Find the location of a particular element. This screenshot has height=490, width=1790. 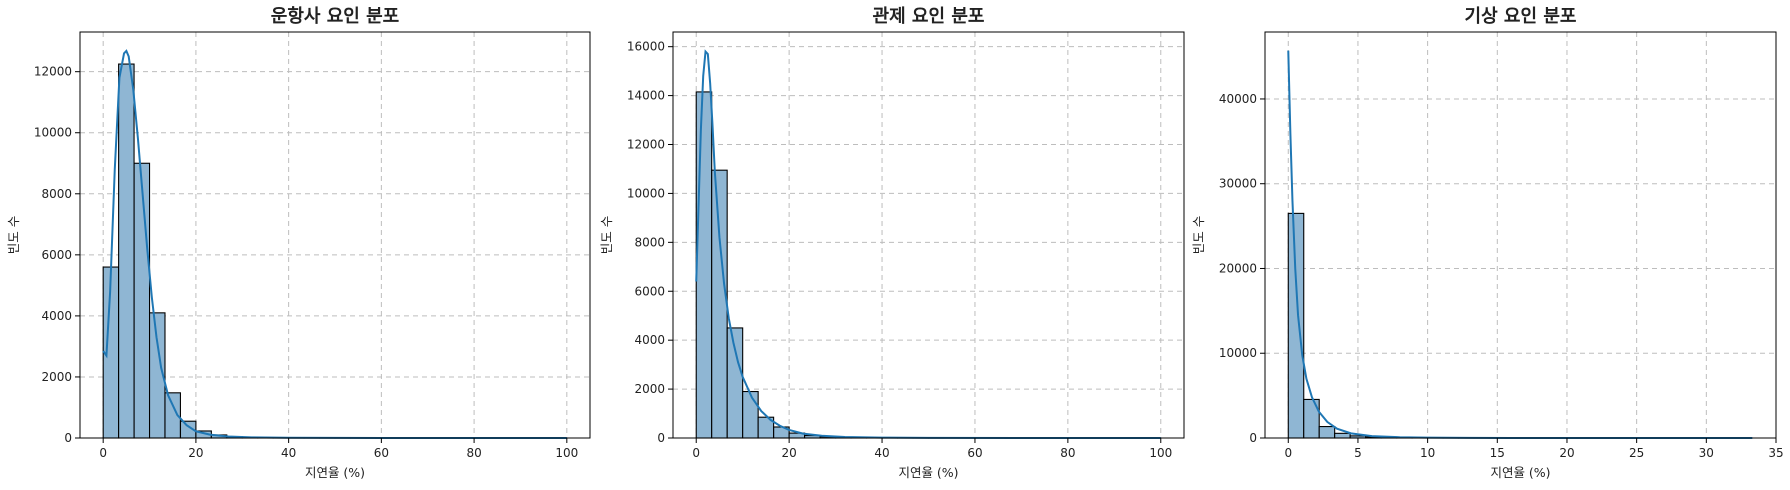

y-tick-label: 16000 is located at coordinates (646, 47).